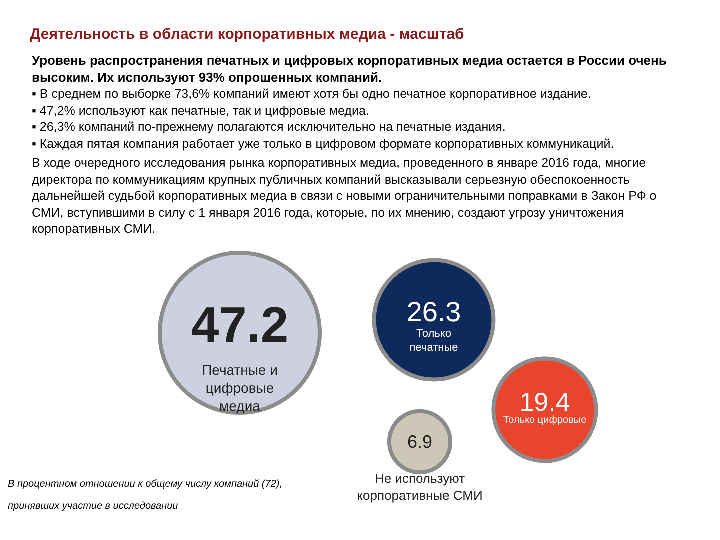 Image resolution: width=720 pixels, height=540 pixels. I want to click on text: В ходе очередного исследования рынка корпоративных медиа, проведенного в январе 2016 года, многие директора по коммуникациям крупных публичных компаний высказывали серьезную обеспокоенность дальнейшей судьбой корпоративных медиа в связи с новыми ограничительными поправками в Закон РФ о СМИ, вступившими в силу с 1 января 2016 года, которые, по их мнению, создают угрозу уничтожения корпоративных СМИ., so click(345, 196).